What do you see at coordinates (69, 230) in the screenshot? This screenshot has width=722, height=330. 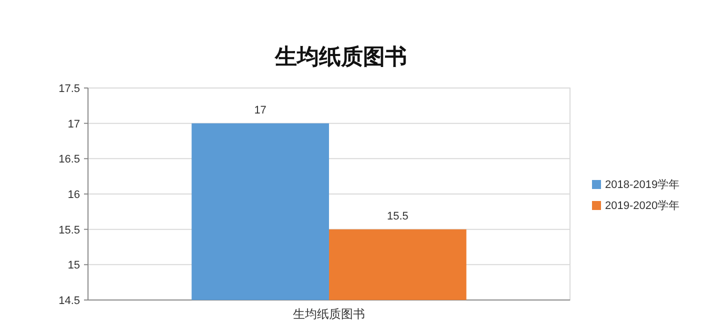 I see `y-tick-label: 15.5` at bounding box center [69, 230].